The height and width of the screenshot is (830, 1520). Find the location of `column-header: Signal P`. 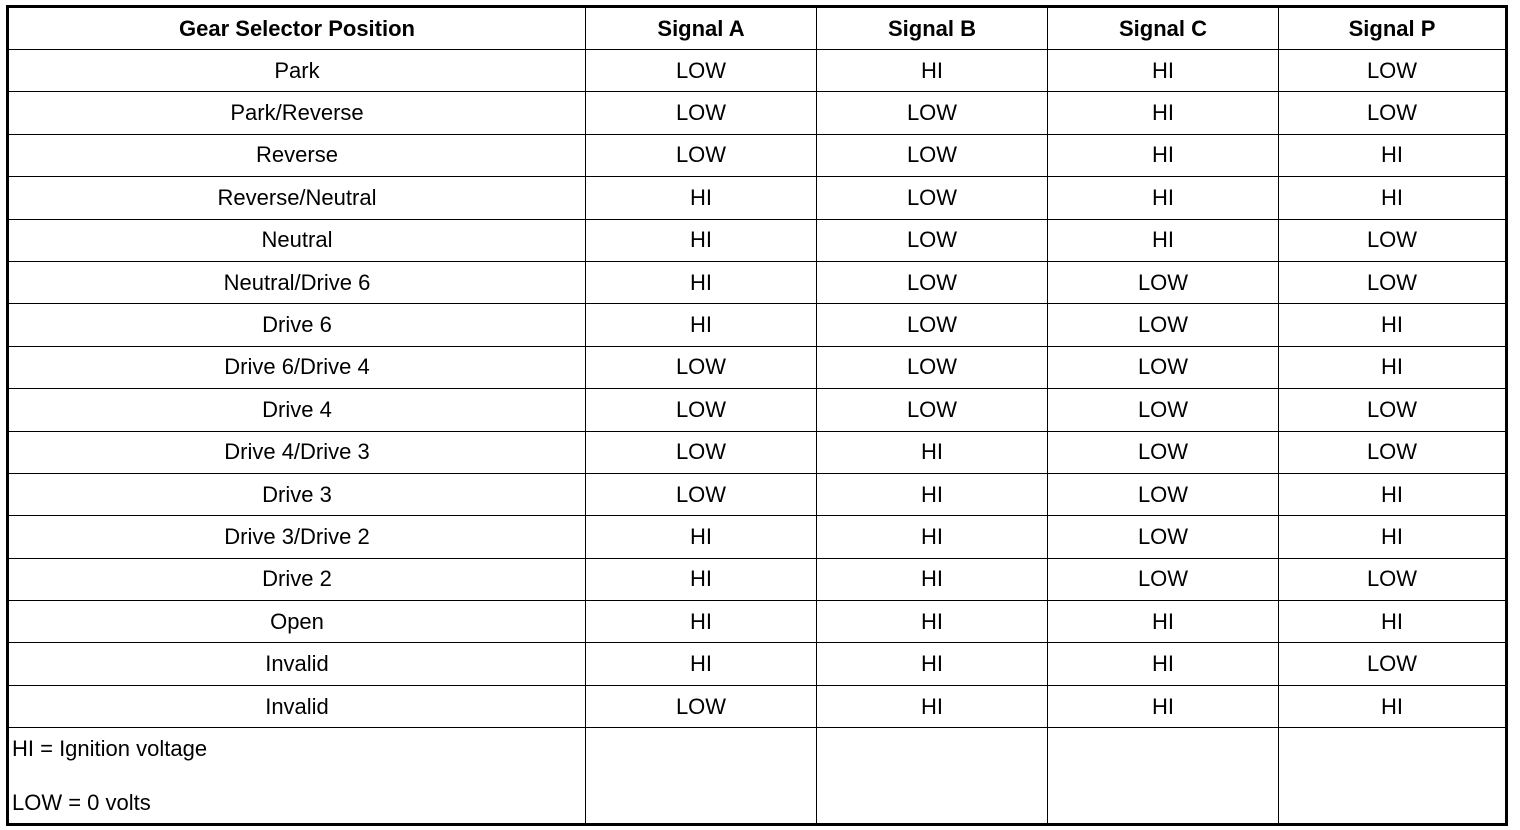

column-header: Signal P is located at coordinates (1392, 28).